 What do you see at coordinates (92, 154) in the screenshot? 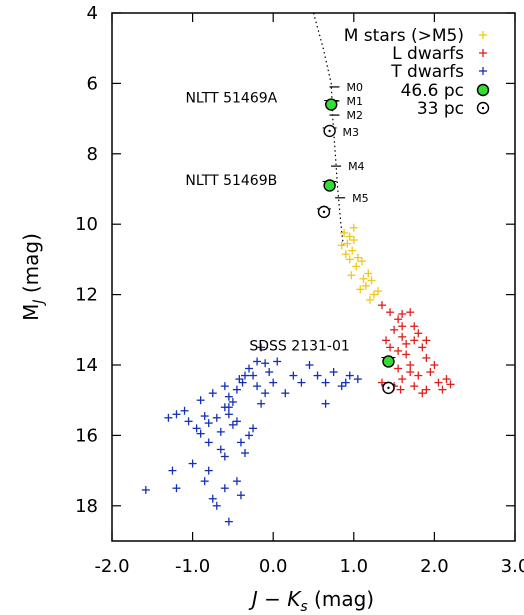
I see `y-tick-label: 8` at bounding box center [92, 154].